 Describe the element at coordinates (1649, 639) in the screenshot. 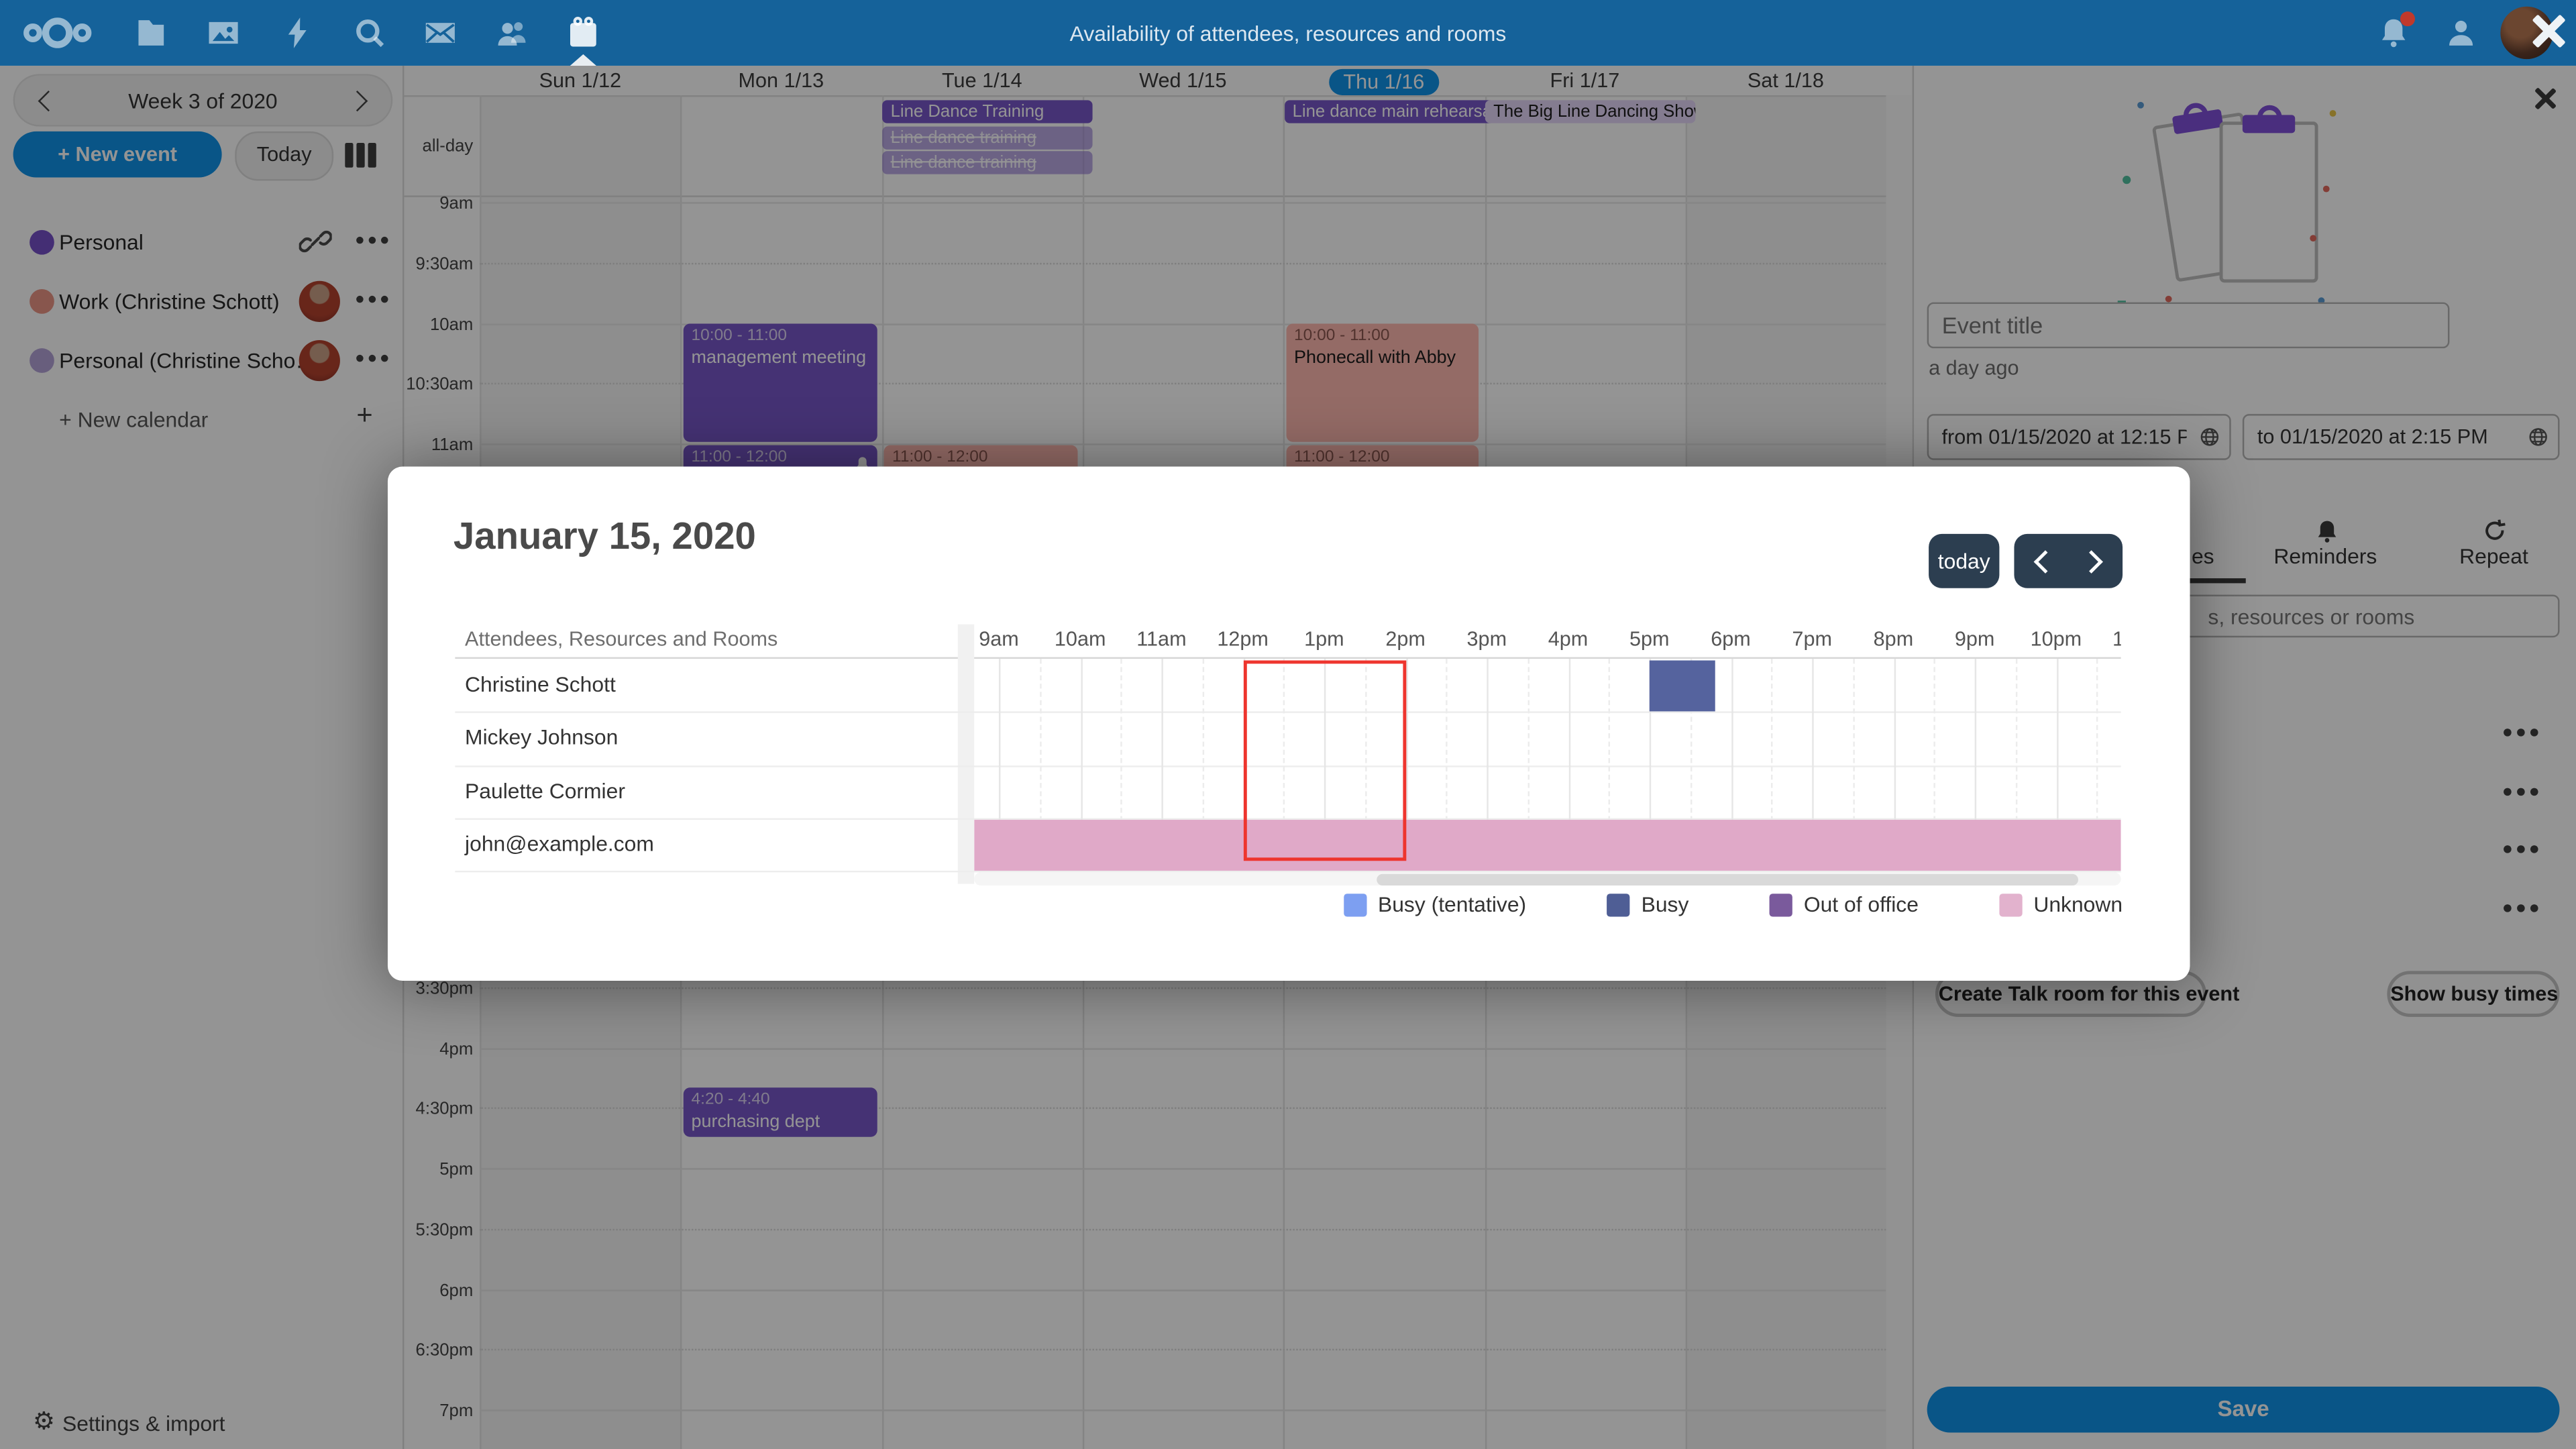

I see `hour-label: 5pm` at that location.